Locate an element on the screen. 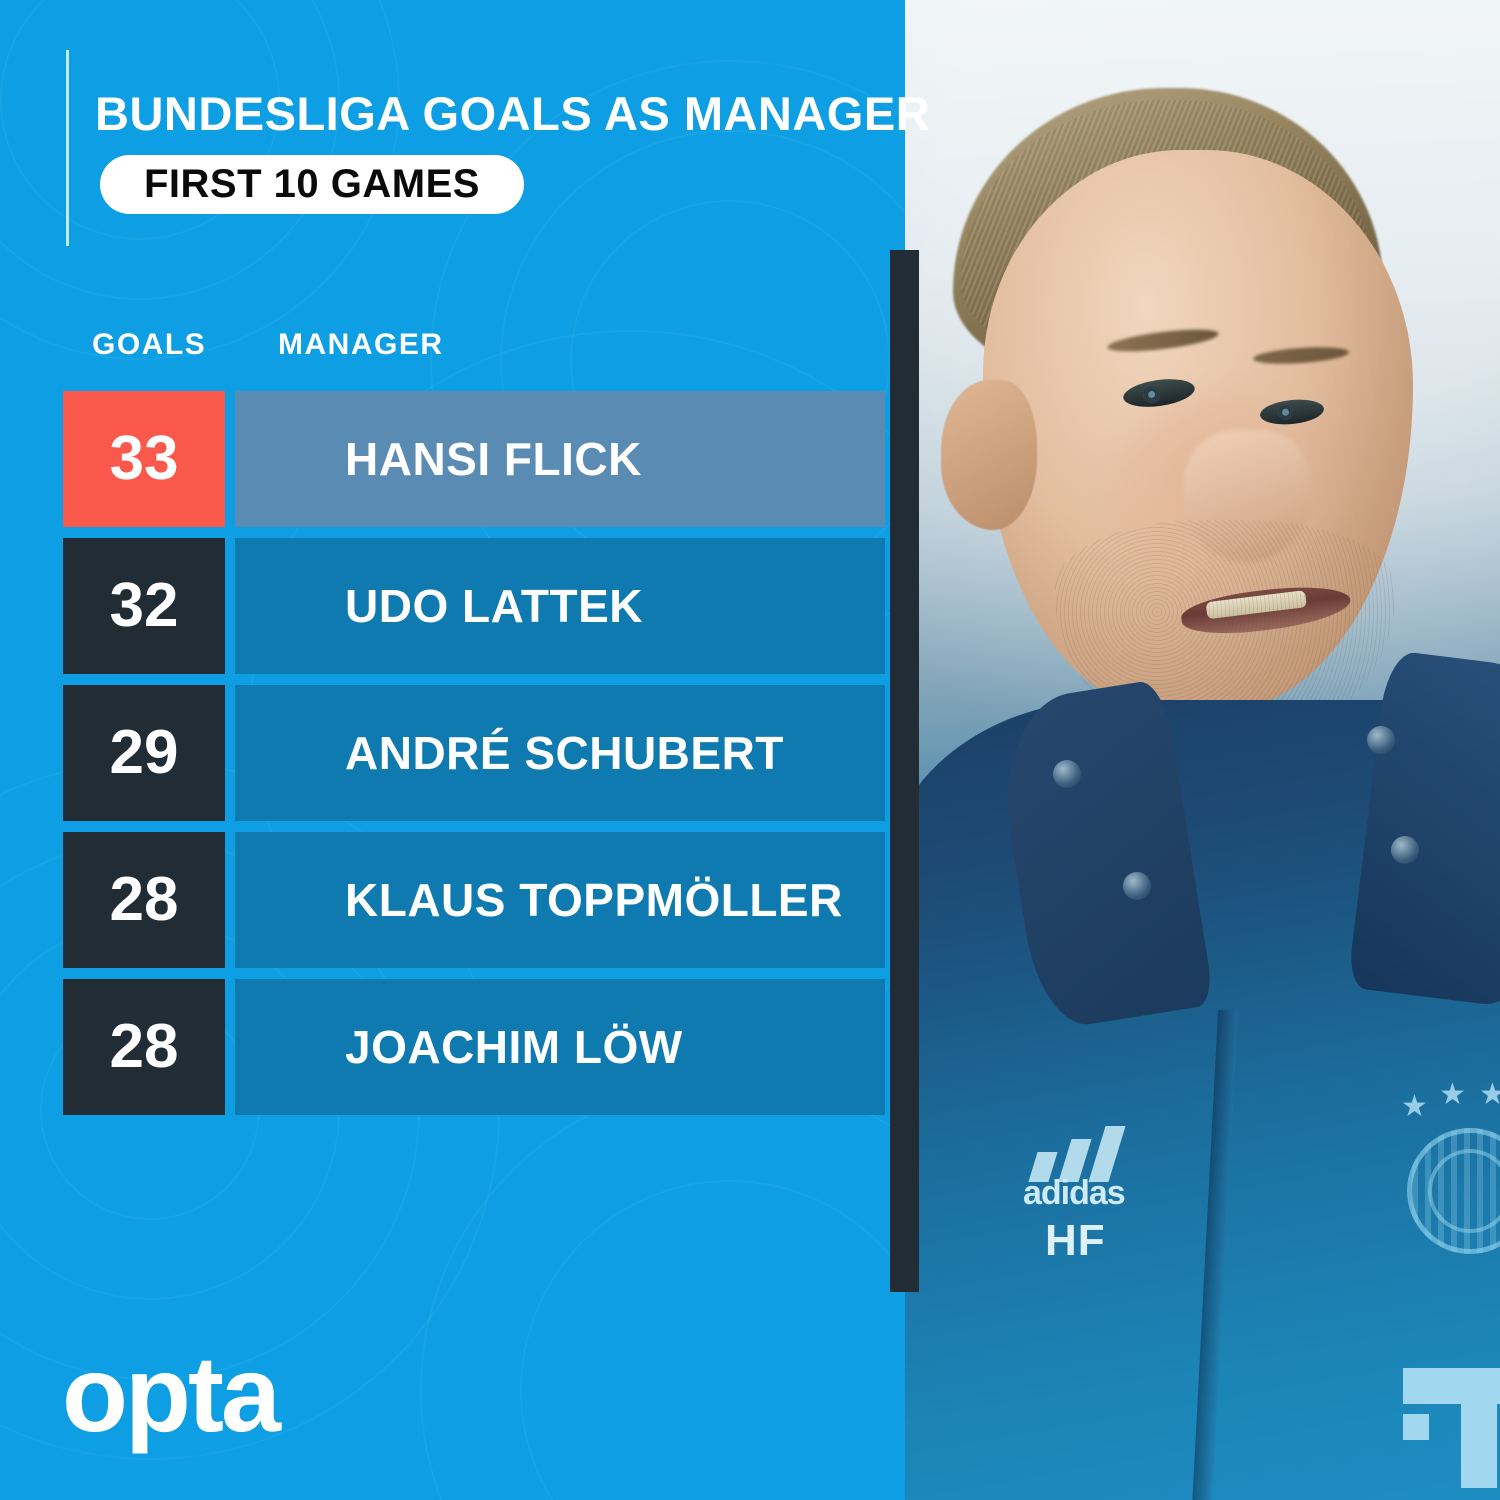 The height and width of the screenshot is (1500, 1500). table-row: 28 JOACHIM LÖW is located at coordinates (474, 1047).